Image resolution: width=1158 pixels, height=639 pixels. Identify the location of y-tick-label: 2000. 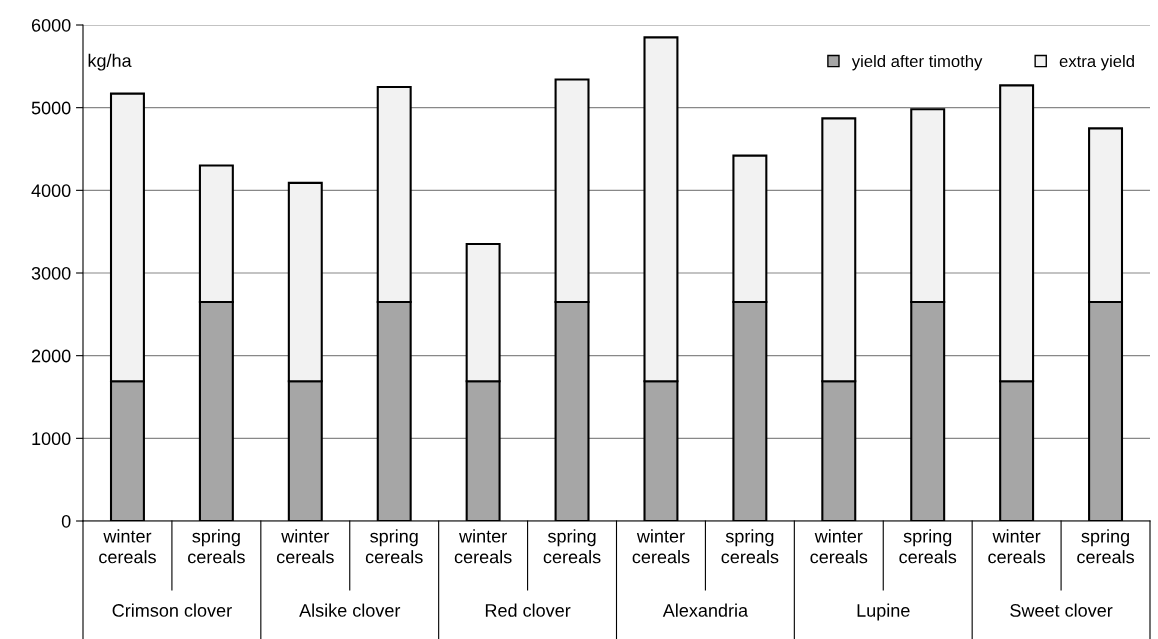
(51, 356).